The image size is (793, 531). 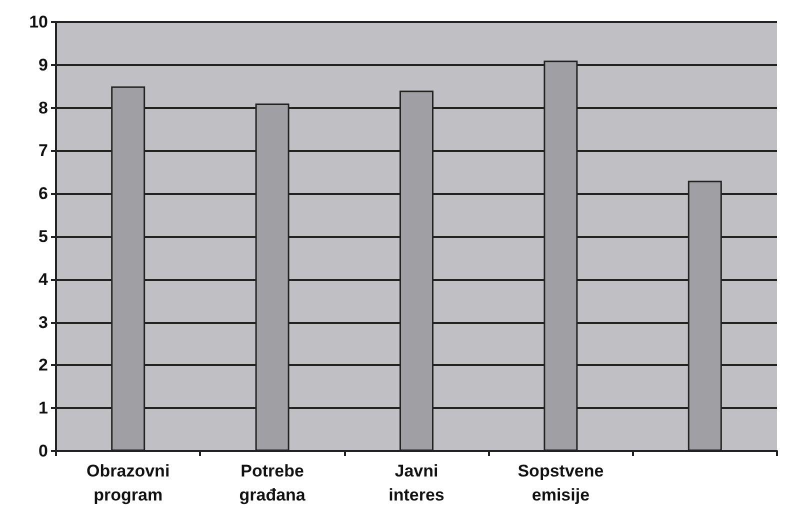 I want to click on x-tick-label: Obrazovni program, so click(x=128, y=483).